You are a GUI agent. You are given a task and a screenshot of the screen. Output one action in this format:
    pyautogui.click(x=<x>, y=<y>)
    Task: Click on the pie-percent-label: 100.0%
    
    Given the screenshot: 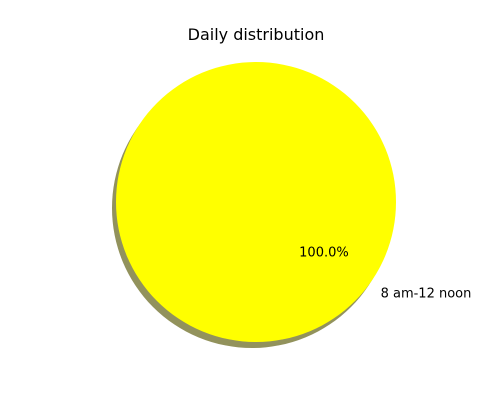 What is the action you would take?
    pyautogui.click(x=324, y=252)
    